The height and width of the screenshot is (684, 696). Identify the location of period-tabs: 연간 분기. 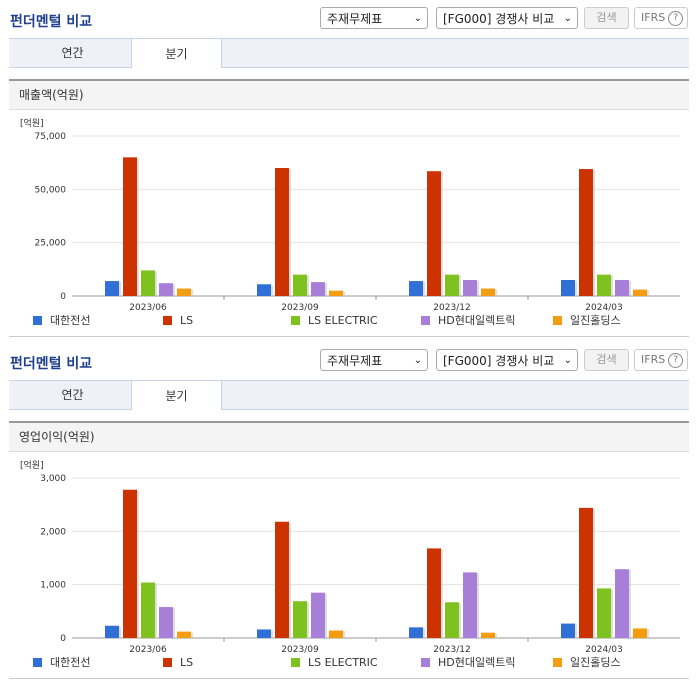
(349, 53).